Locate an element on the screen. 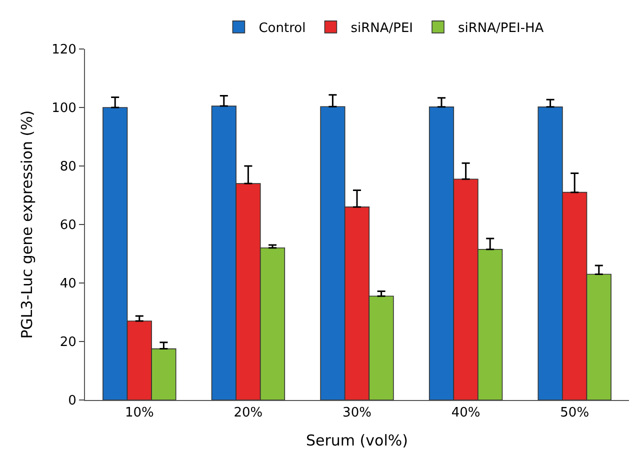 The width and height of the screenshot is (644, 475). x-axis-title: Serum (vol%) is located at coordinates (357, 441).